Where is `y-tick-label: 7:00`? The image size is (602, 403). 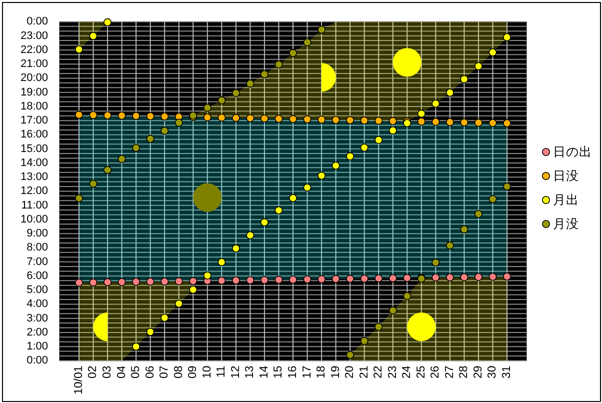 y-tick-label: 7:00 is located at coordinates (37, 262).